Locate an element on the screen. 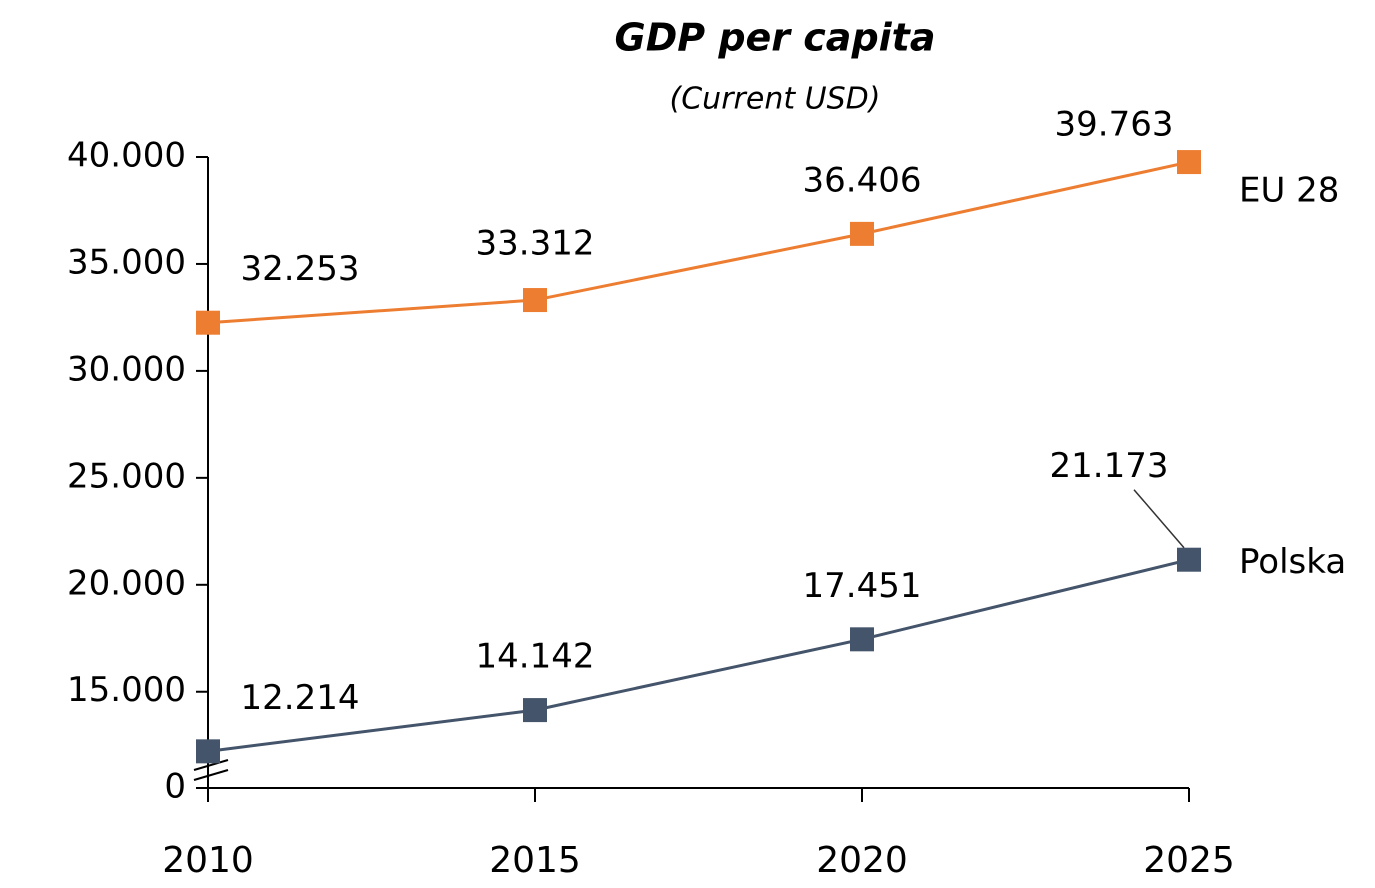 The height and width of the screenshot is (888, 1375). data-label: 39.763 is located at coordinates (1114, 125).